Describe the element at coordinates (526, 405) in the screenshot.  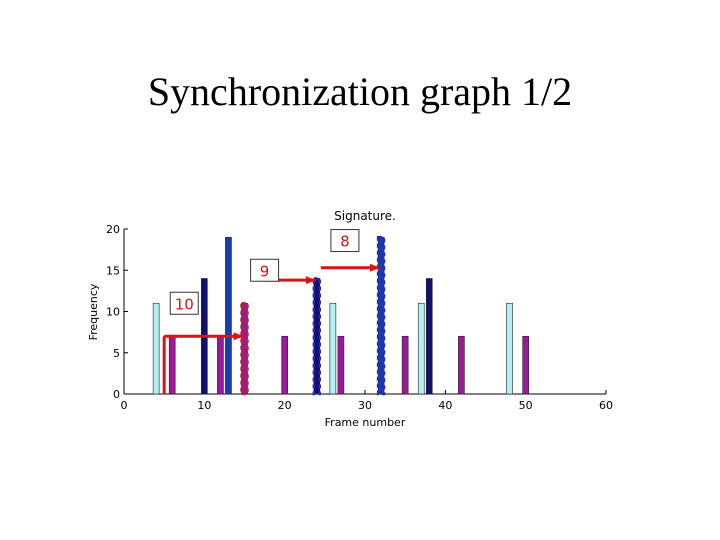
I see `x-tick-label: 50` at that location.